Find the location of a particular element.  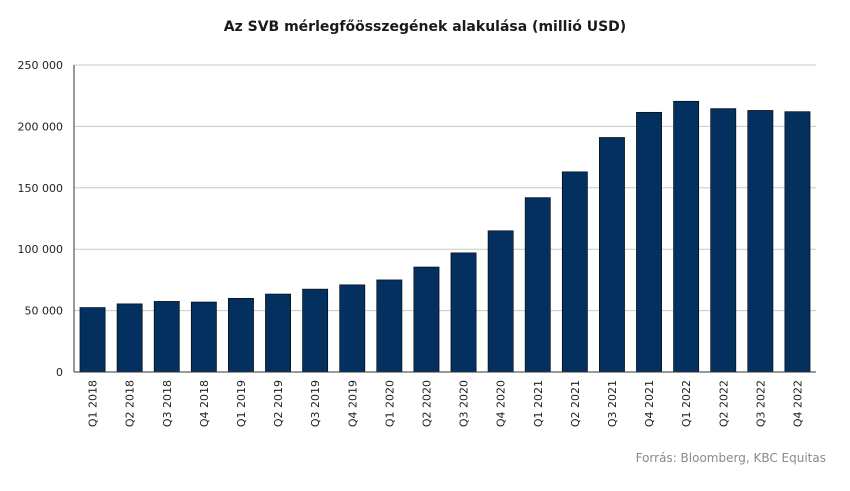

x-tick-label: Q3 2019 is located at coordinates (315, 403).